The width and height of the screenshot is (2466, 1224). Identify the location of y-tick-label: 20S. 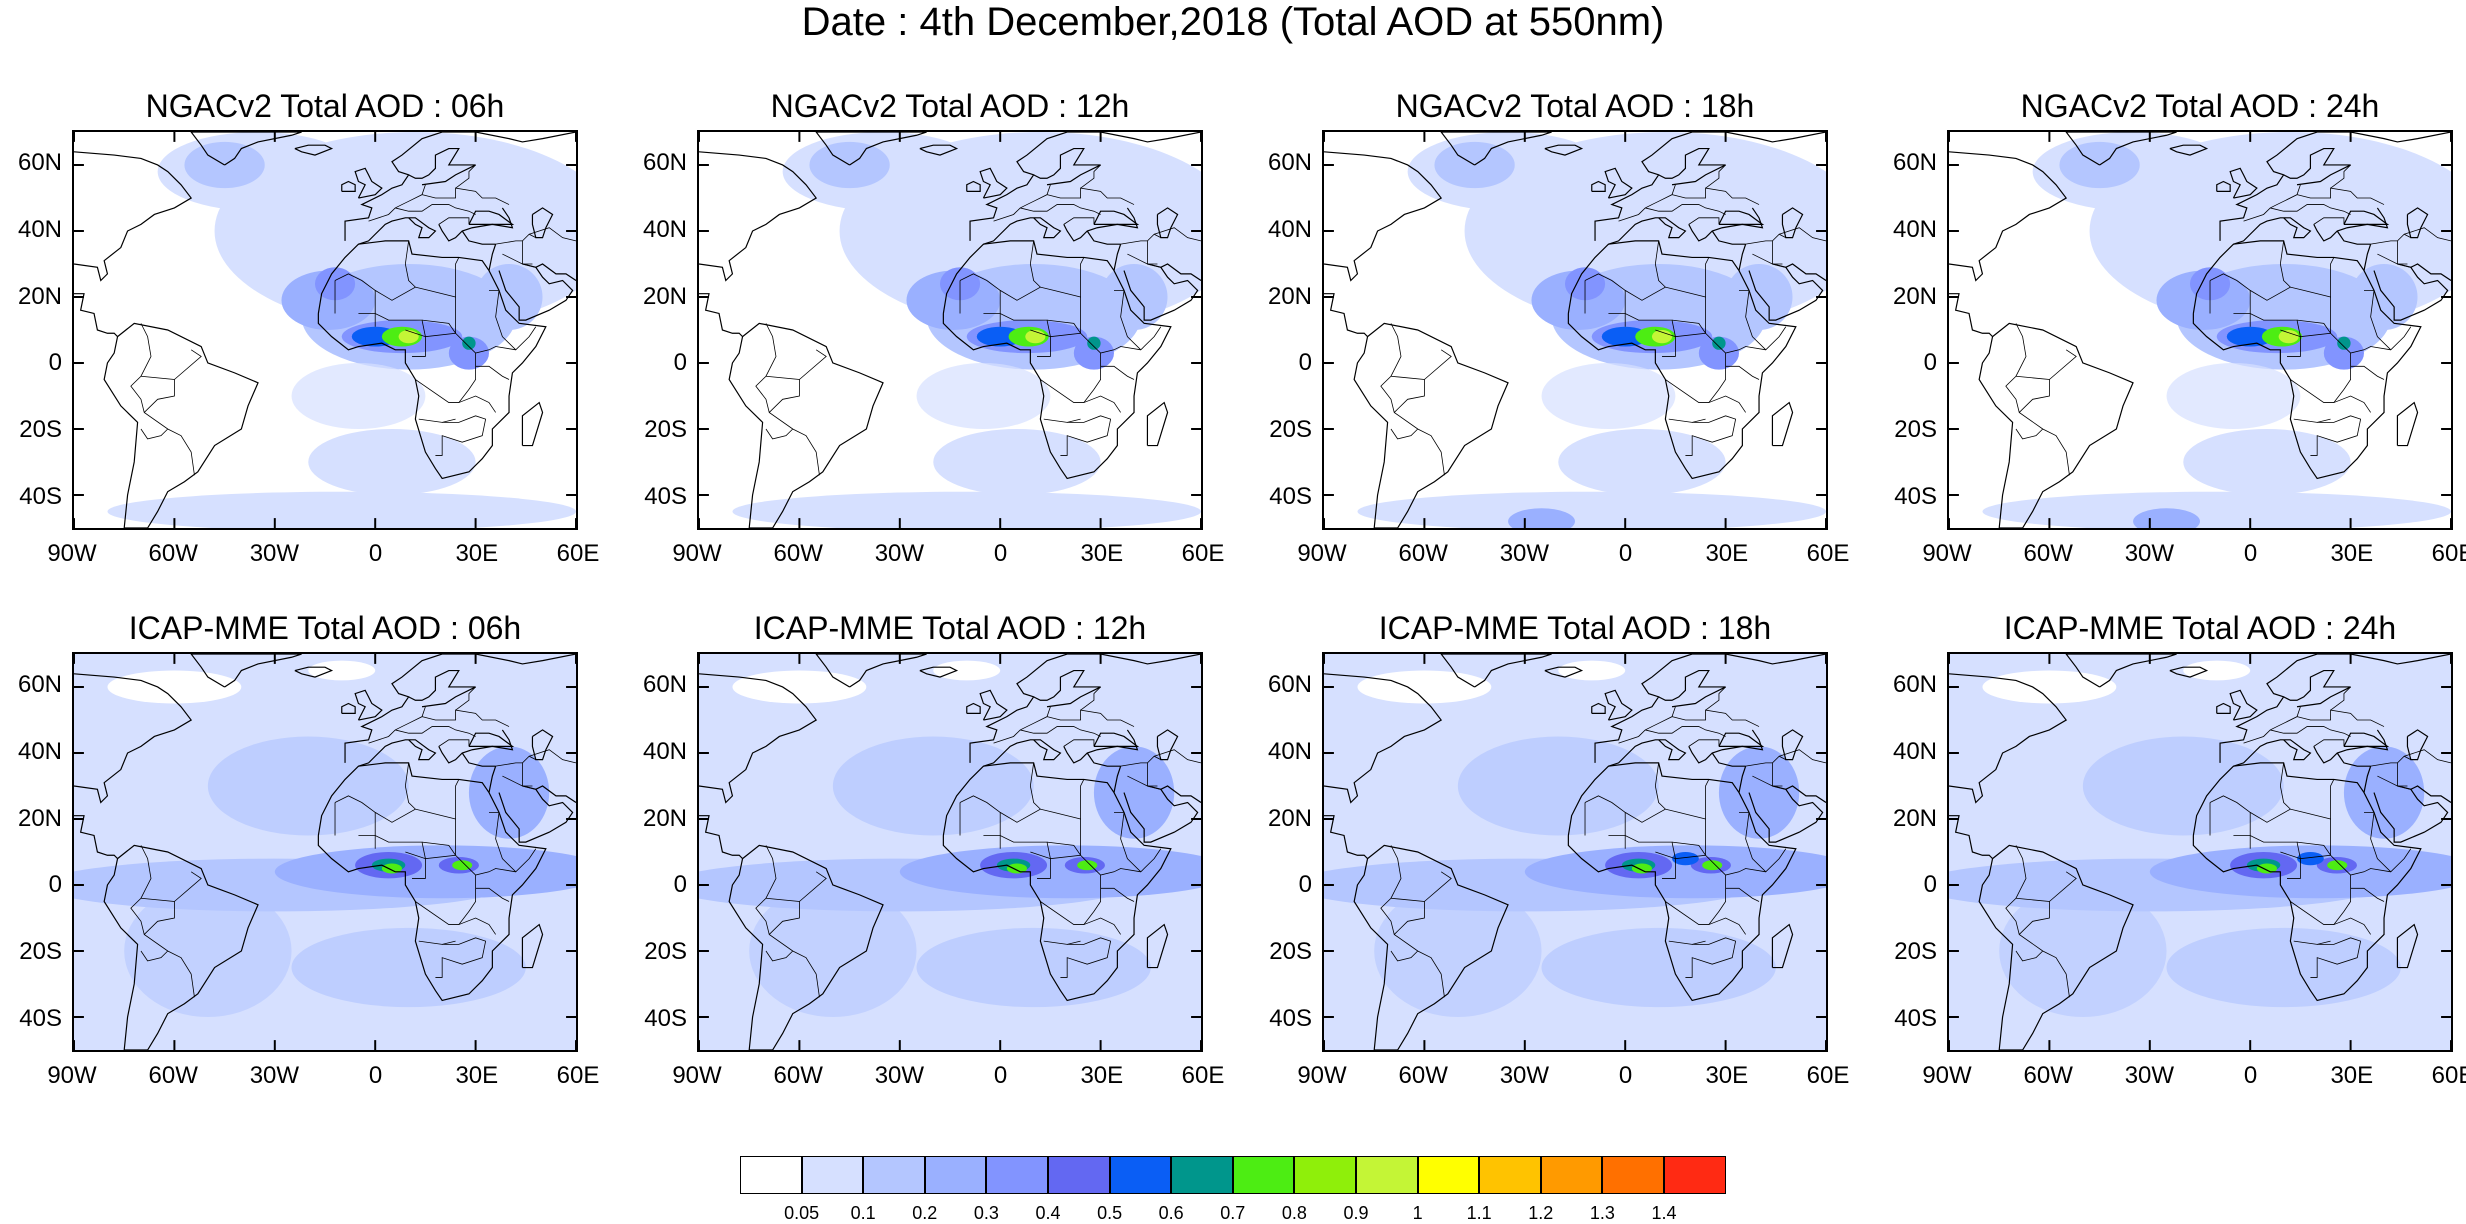
(1915, 951).